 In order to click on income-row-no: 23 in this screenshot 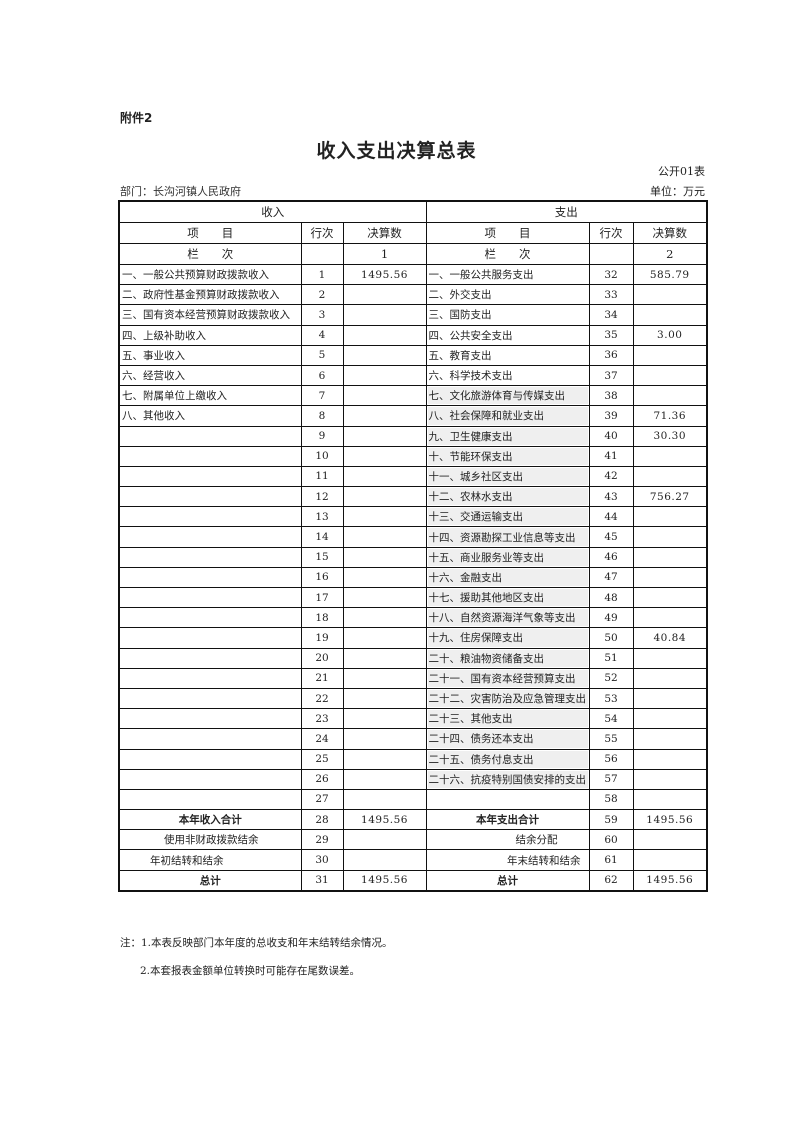, I will do `click(322, 719)`.